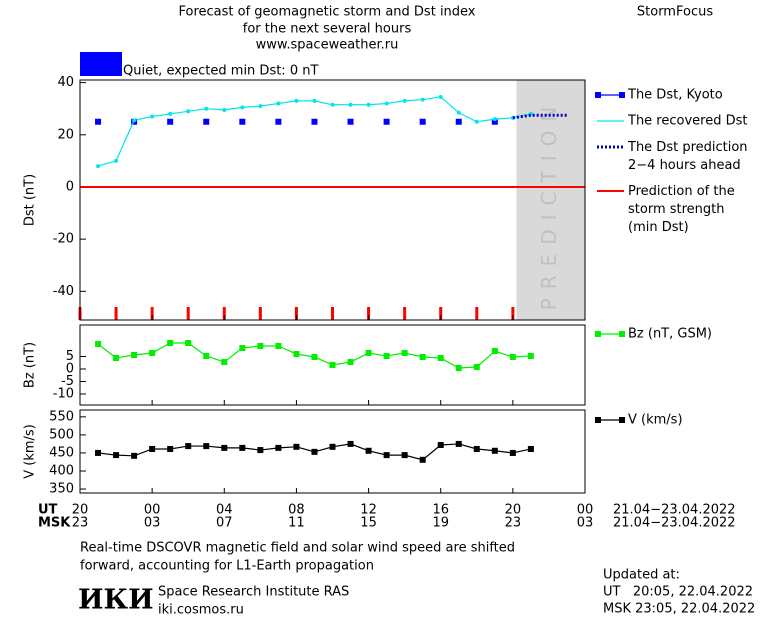  I want to click on x-tick-label: 07, so click(224, 523).